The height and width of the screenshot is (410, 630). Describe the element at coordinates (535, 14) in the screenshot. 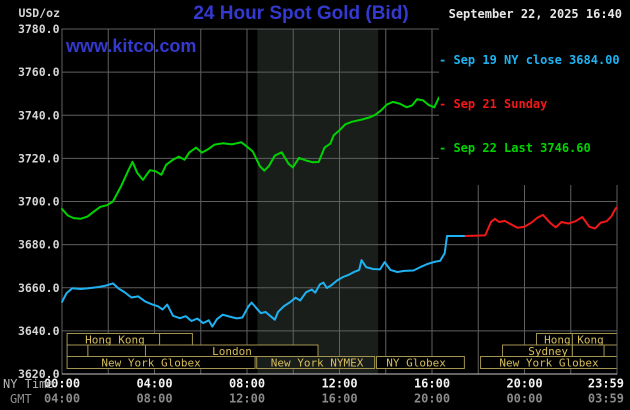

I see `chart-datetime: September 22, 2025 16:40` at that location.